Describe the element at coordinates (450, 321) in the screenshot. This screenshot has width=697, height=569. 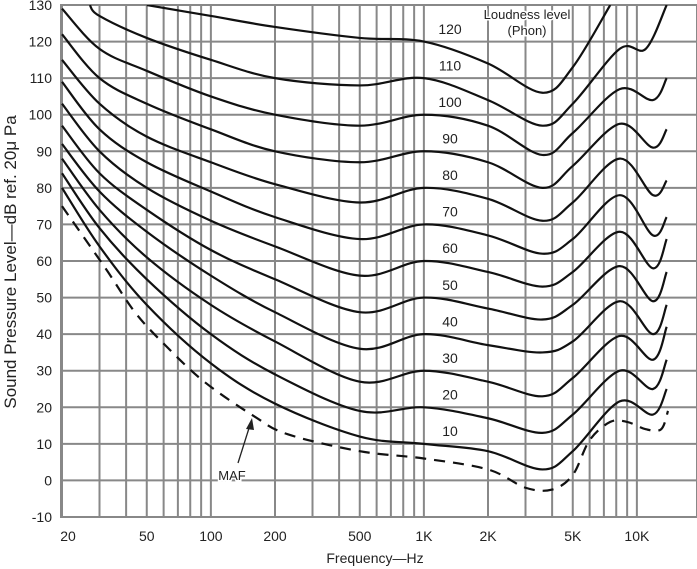
I see `curve-label-40: 40` at that location.